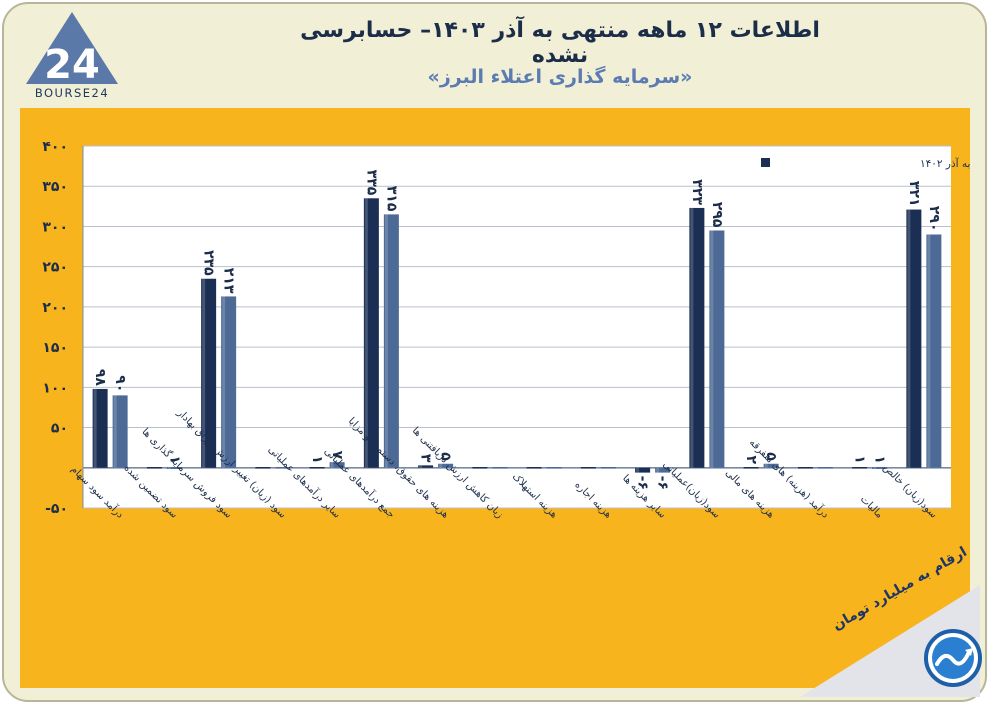 This screenshot has width=1003, height=705. I want to click on logo-triangle, so click(72, 48).